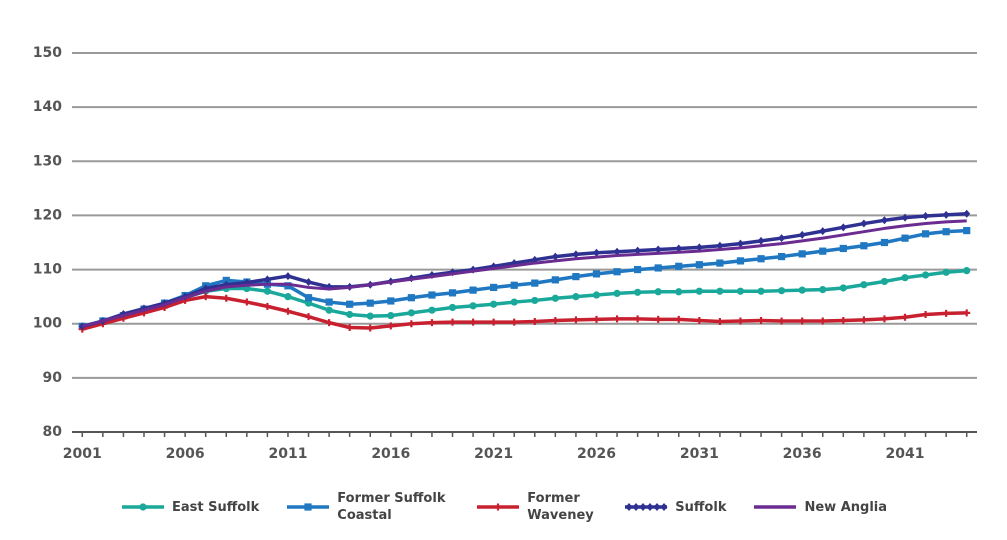  Describe the element at coordinates (493, 454) in the screenshot. I see `x-tick-label: 2021` at that location.